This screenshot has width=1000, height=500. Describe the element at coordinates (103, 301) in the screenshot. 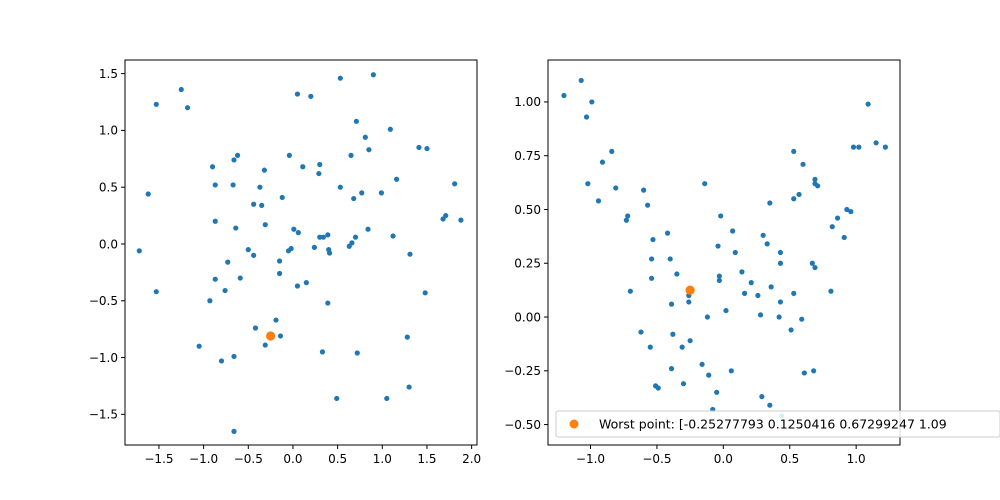

I see `y-tick-label: −0.5` at that location.